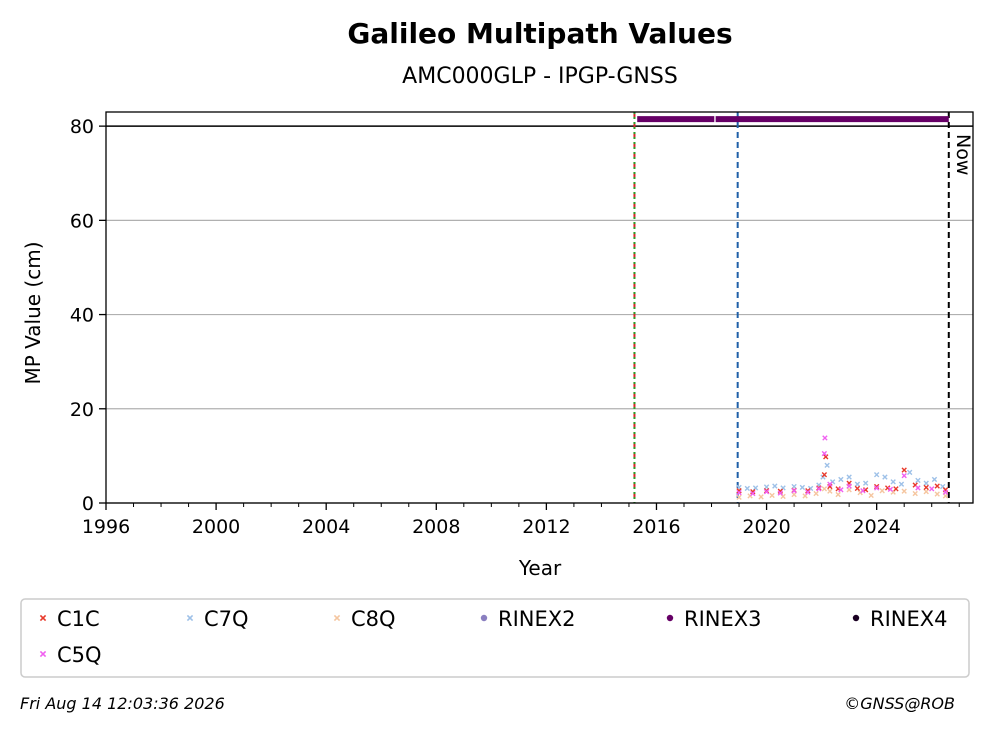  Describe the element at coordinates (79, 655) in the screenshot. I see `legend-label: C5Q` at that location.